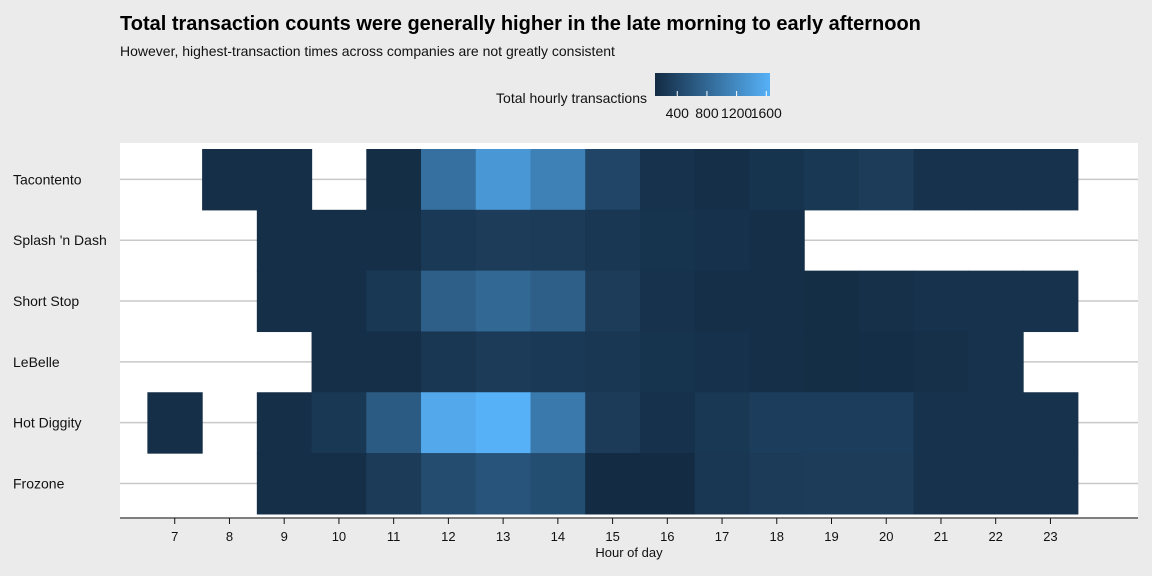 The height and width of the screenshot is (576, 1152). What do you see at coordinates (707, 113) in the screenshot?
I see `legend-tick-label: 800` at bounding box center [707, 113].